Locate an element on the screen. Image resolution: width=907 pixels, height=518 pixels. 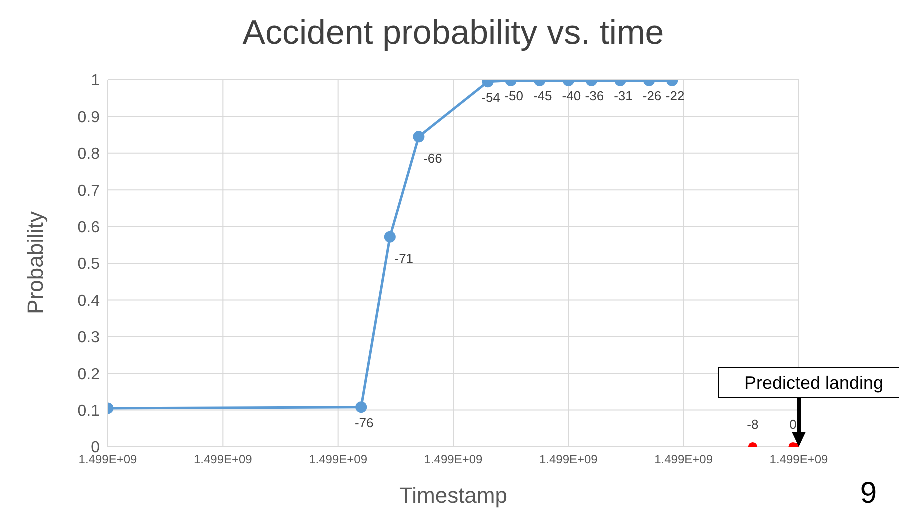
annotation: -22 is located at coordinates (675, 96).